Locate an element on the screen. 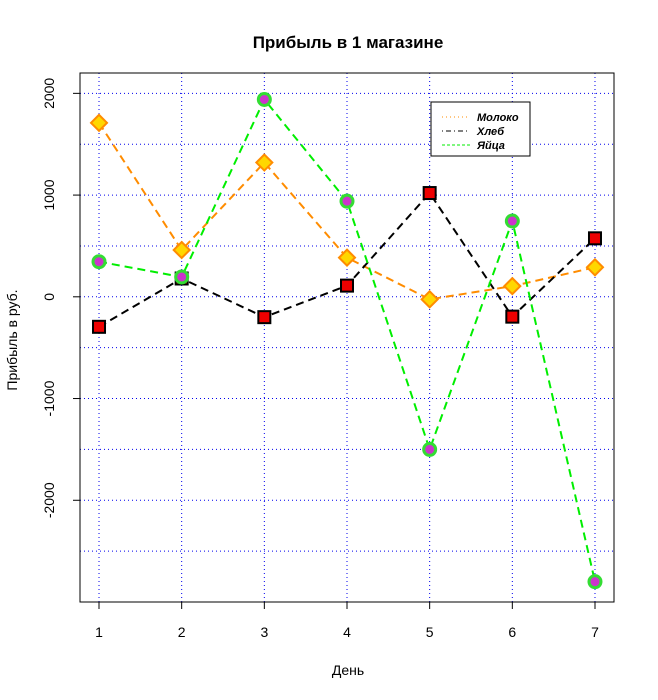  legend: Молоко Хлеб Яйца is located at coordinates (480, 129).